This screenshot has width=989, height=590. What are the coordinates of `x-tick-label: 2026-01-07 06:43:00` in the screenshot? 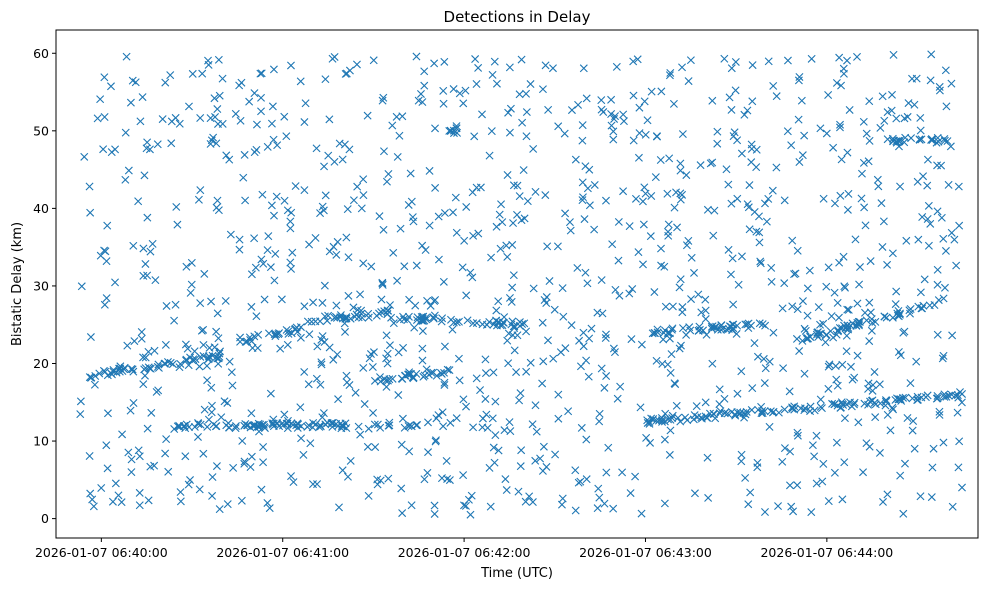 It's located at (645, 552).